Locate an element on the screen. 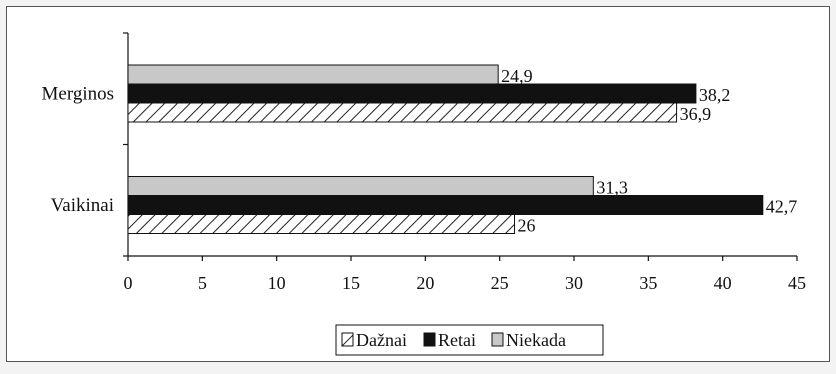 The image size is (836, 374). x-tick-label: 5 is located at coordinates (202, 283).